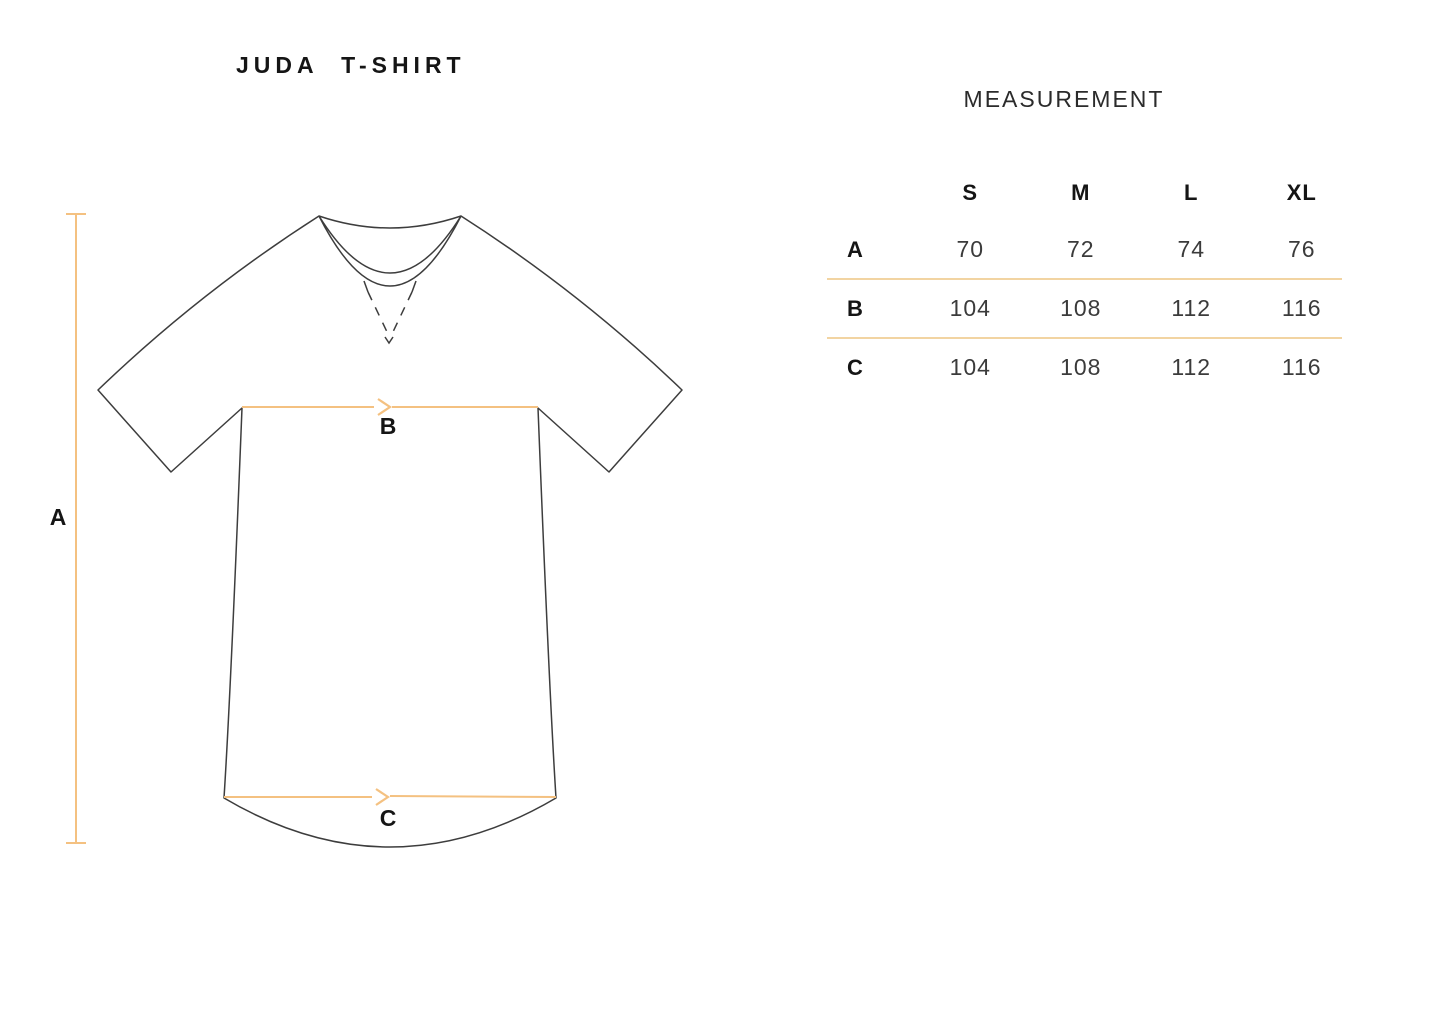  What do you see at coordinates (970, 192) in the screenshot?
I see `column-header-s: S` at bounding box center [970, 192].